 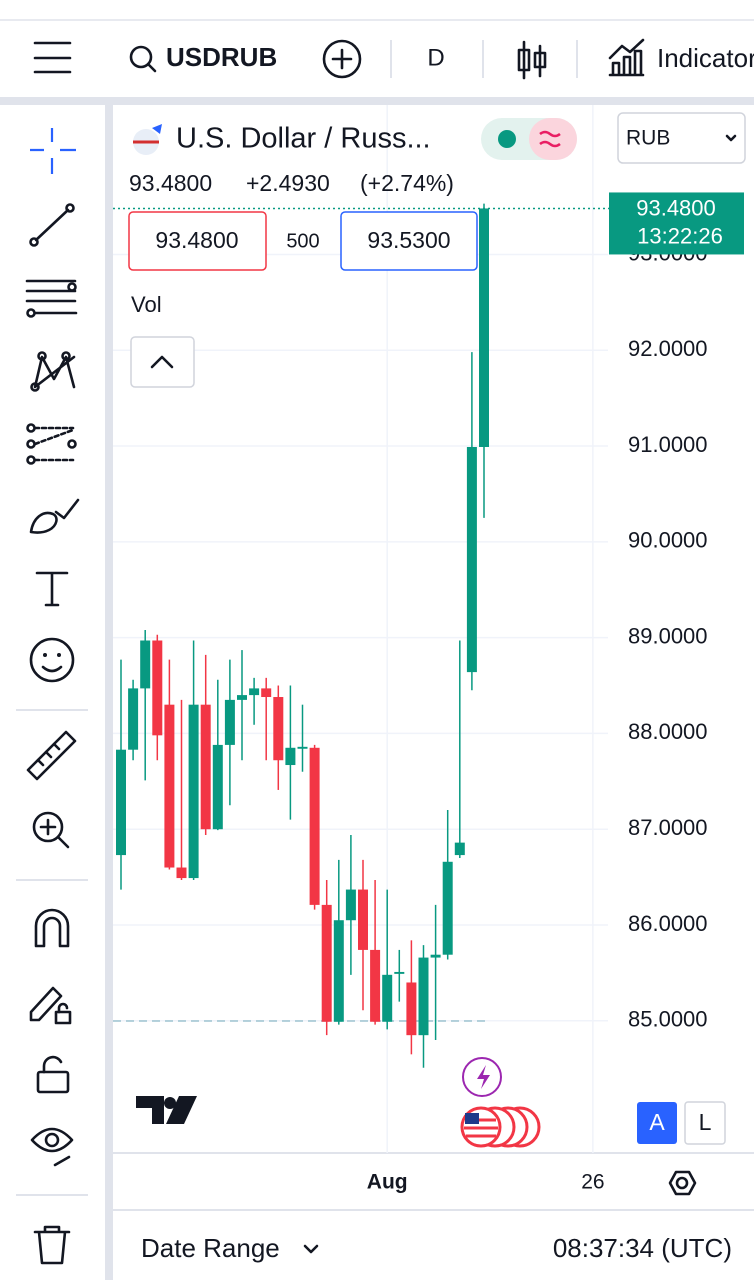 What do you see at coordinates (162, 362) in the screenshot?
I see `collapse-button` at bounding box center [162, 362].